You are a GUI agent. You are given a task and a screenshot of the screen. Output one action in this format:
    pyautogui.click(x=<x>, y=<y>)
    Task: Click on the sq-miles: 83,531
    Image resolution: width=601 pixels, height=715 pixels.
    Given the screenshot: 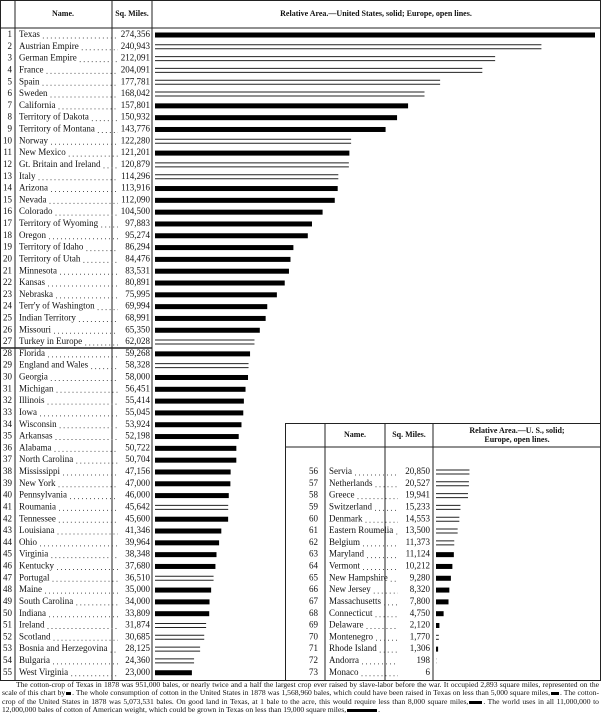 What is the action you would take?
    pyautogui.click(x=137, y=270)
    